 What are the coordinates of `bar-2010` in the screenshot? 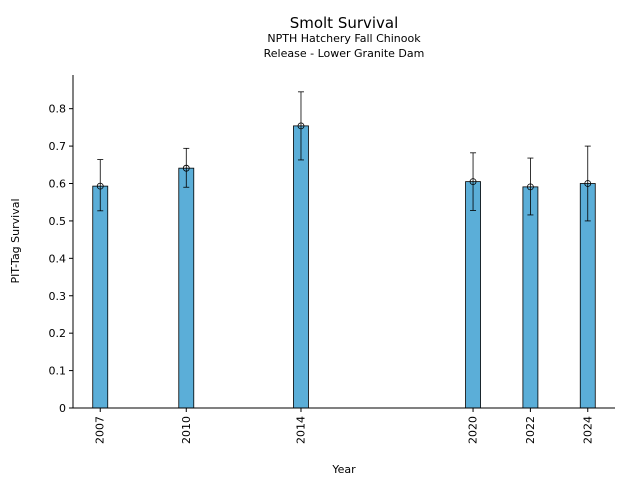 It's located at (186, 288).